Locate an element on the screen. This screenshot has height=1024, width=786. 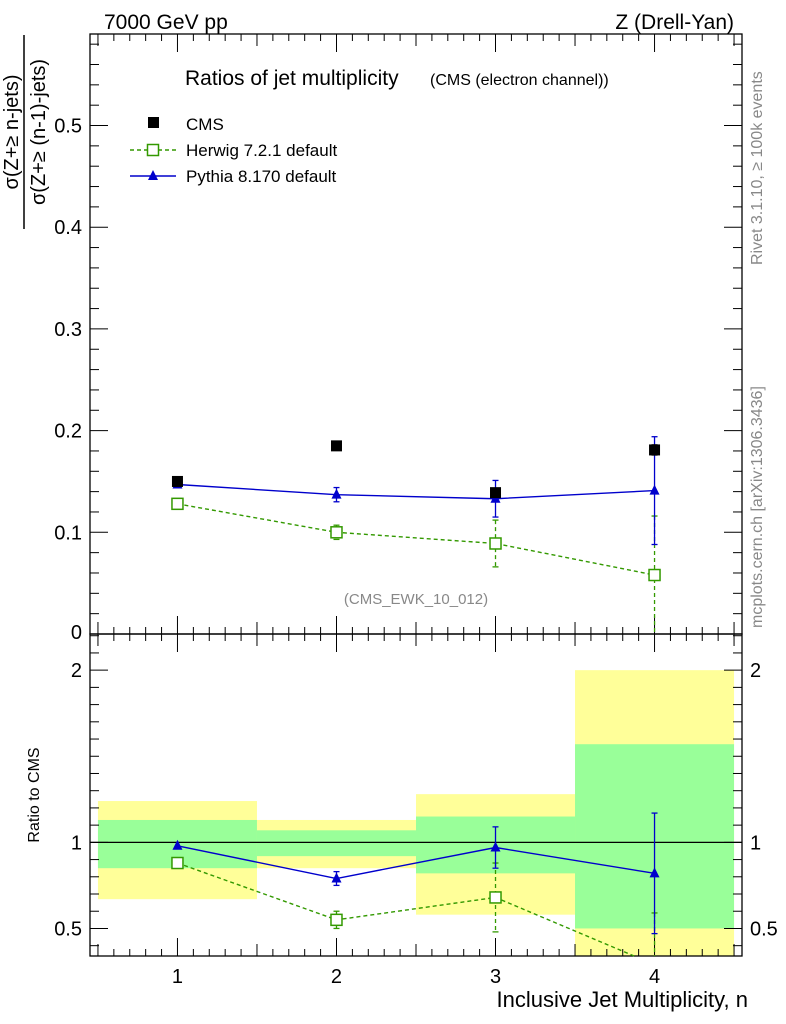
legend-label-pythia: Pythia 8.170 default is located at coordinates (261, 176).